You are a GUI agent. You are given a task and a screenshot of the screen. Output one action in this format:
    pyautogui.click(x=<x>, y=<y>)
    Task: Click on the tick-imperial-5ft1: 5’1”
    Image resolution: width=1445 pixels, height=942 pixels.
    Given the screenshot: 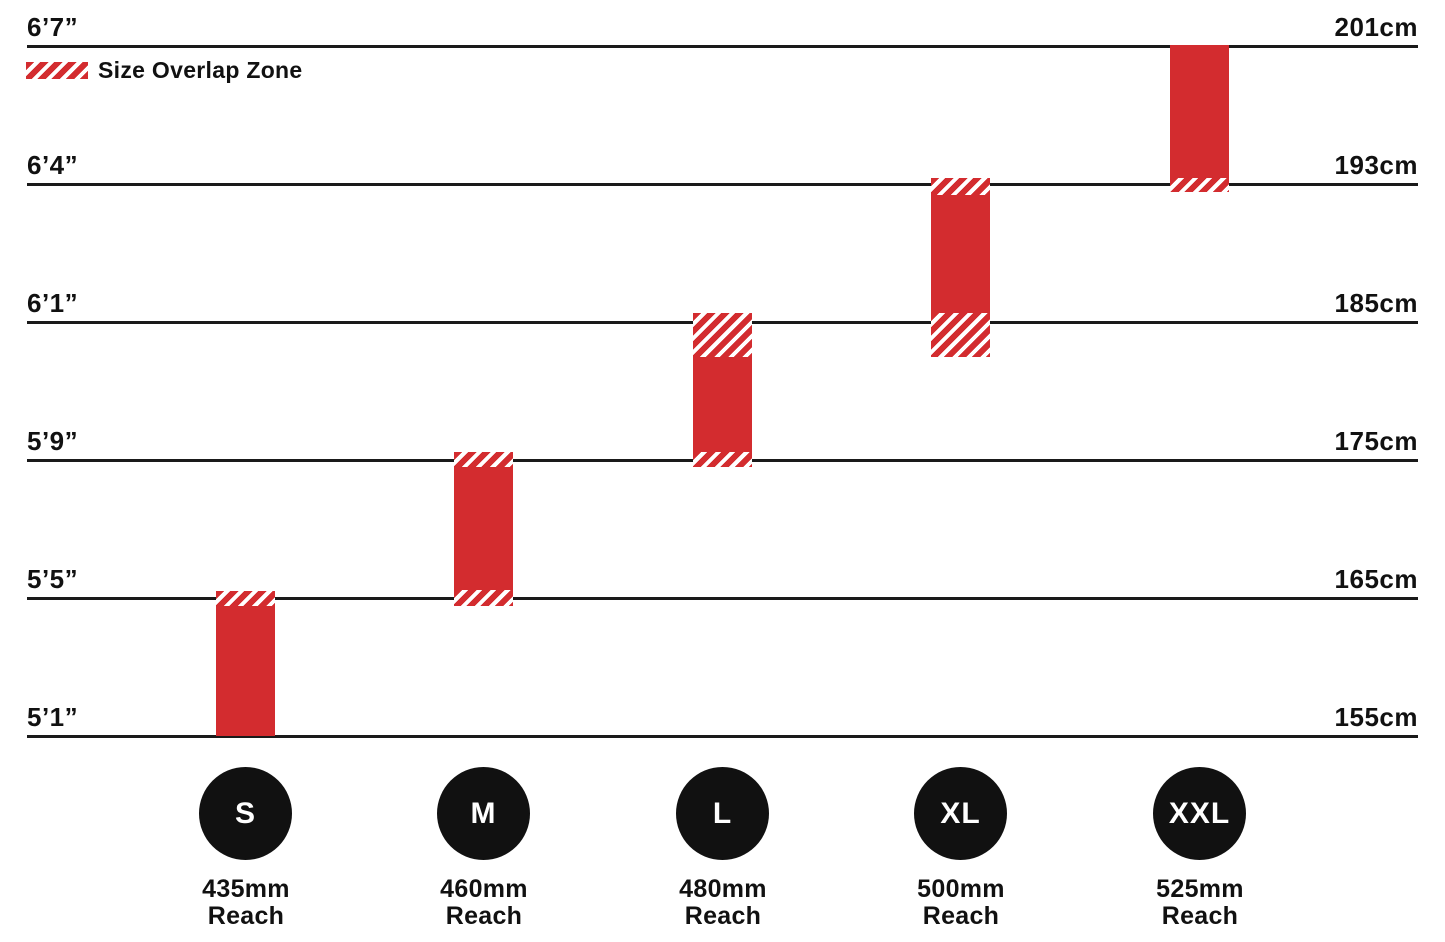 What is the action you would take?
    pyautogui.click(x=53, y=717)
    